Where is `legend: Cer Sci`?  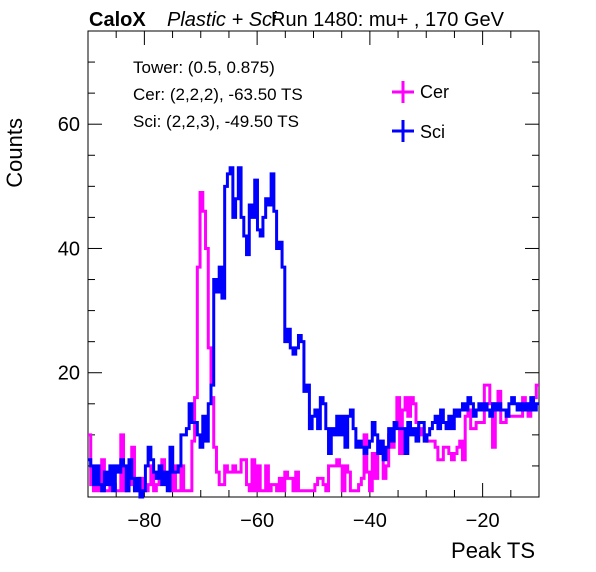
legend: Cer Sci is located at coordinates (420, 111).